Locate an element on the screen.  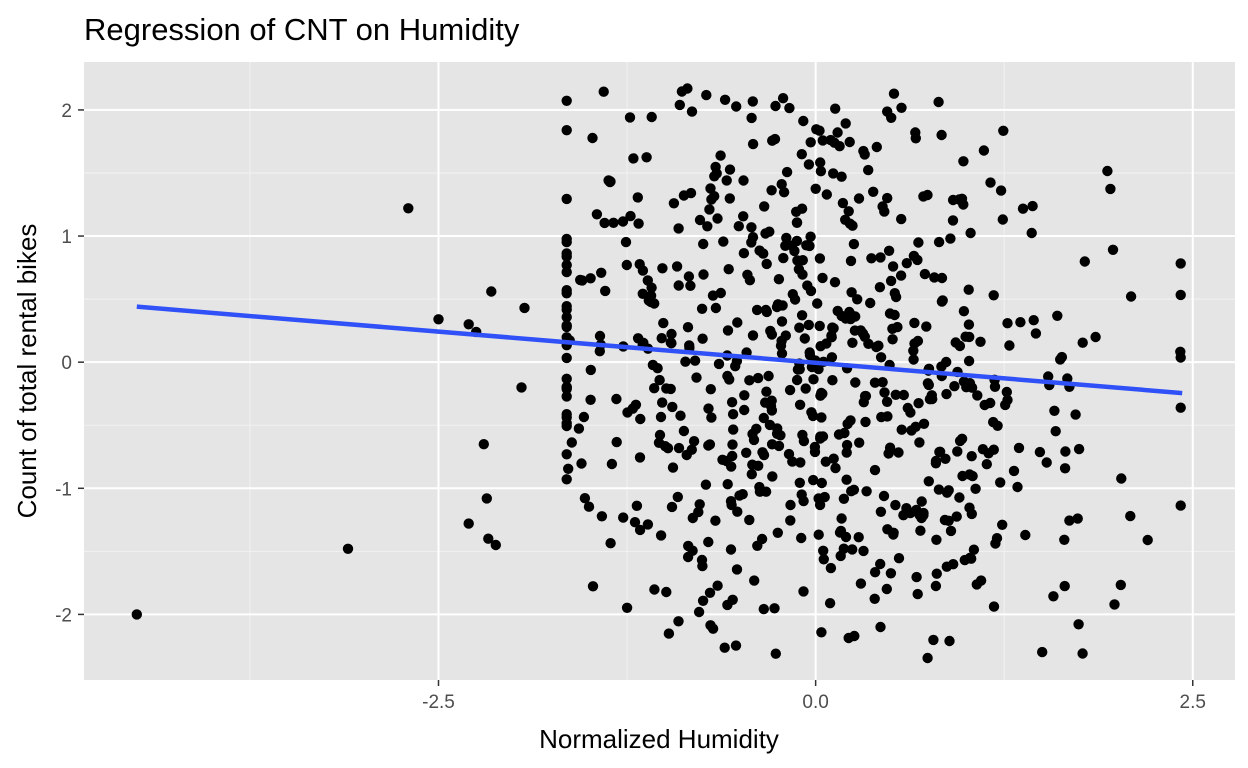
x-axis-ticks: -2.5 0.0 2.5 is located at coordinates (814, 696).